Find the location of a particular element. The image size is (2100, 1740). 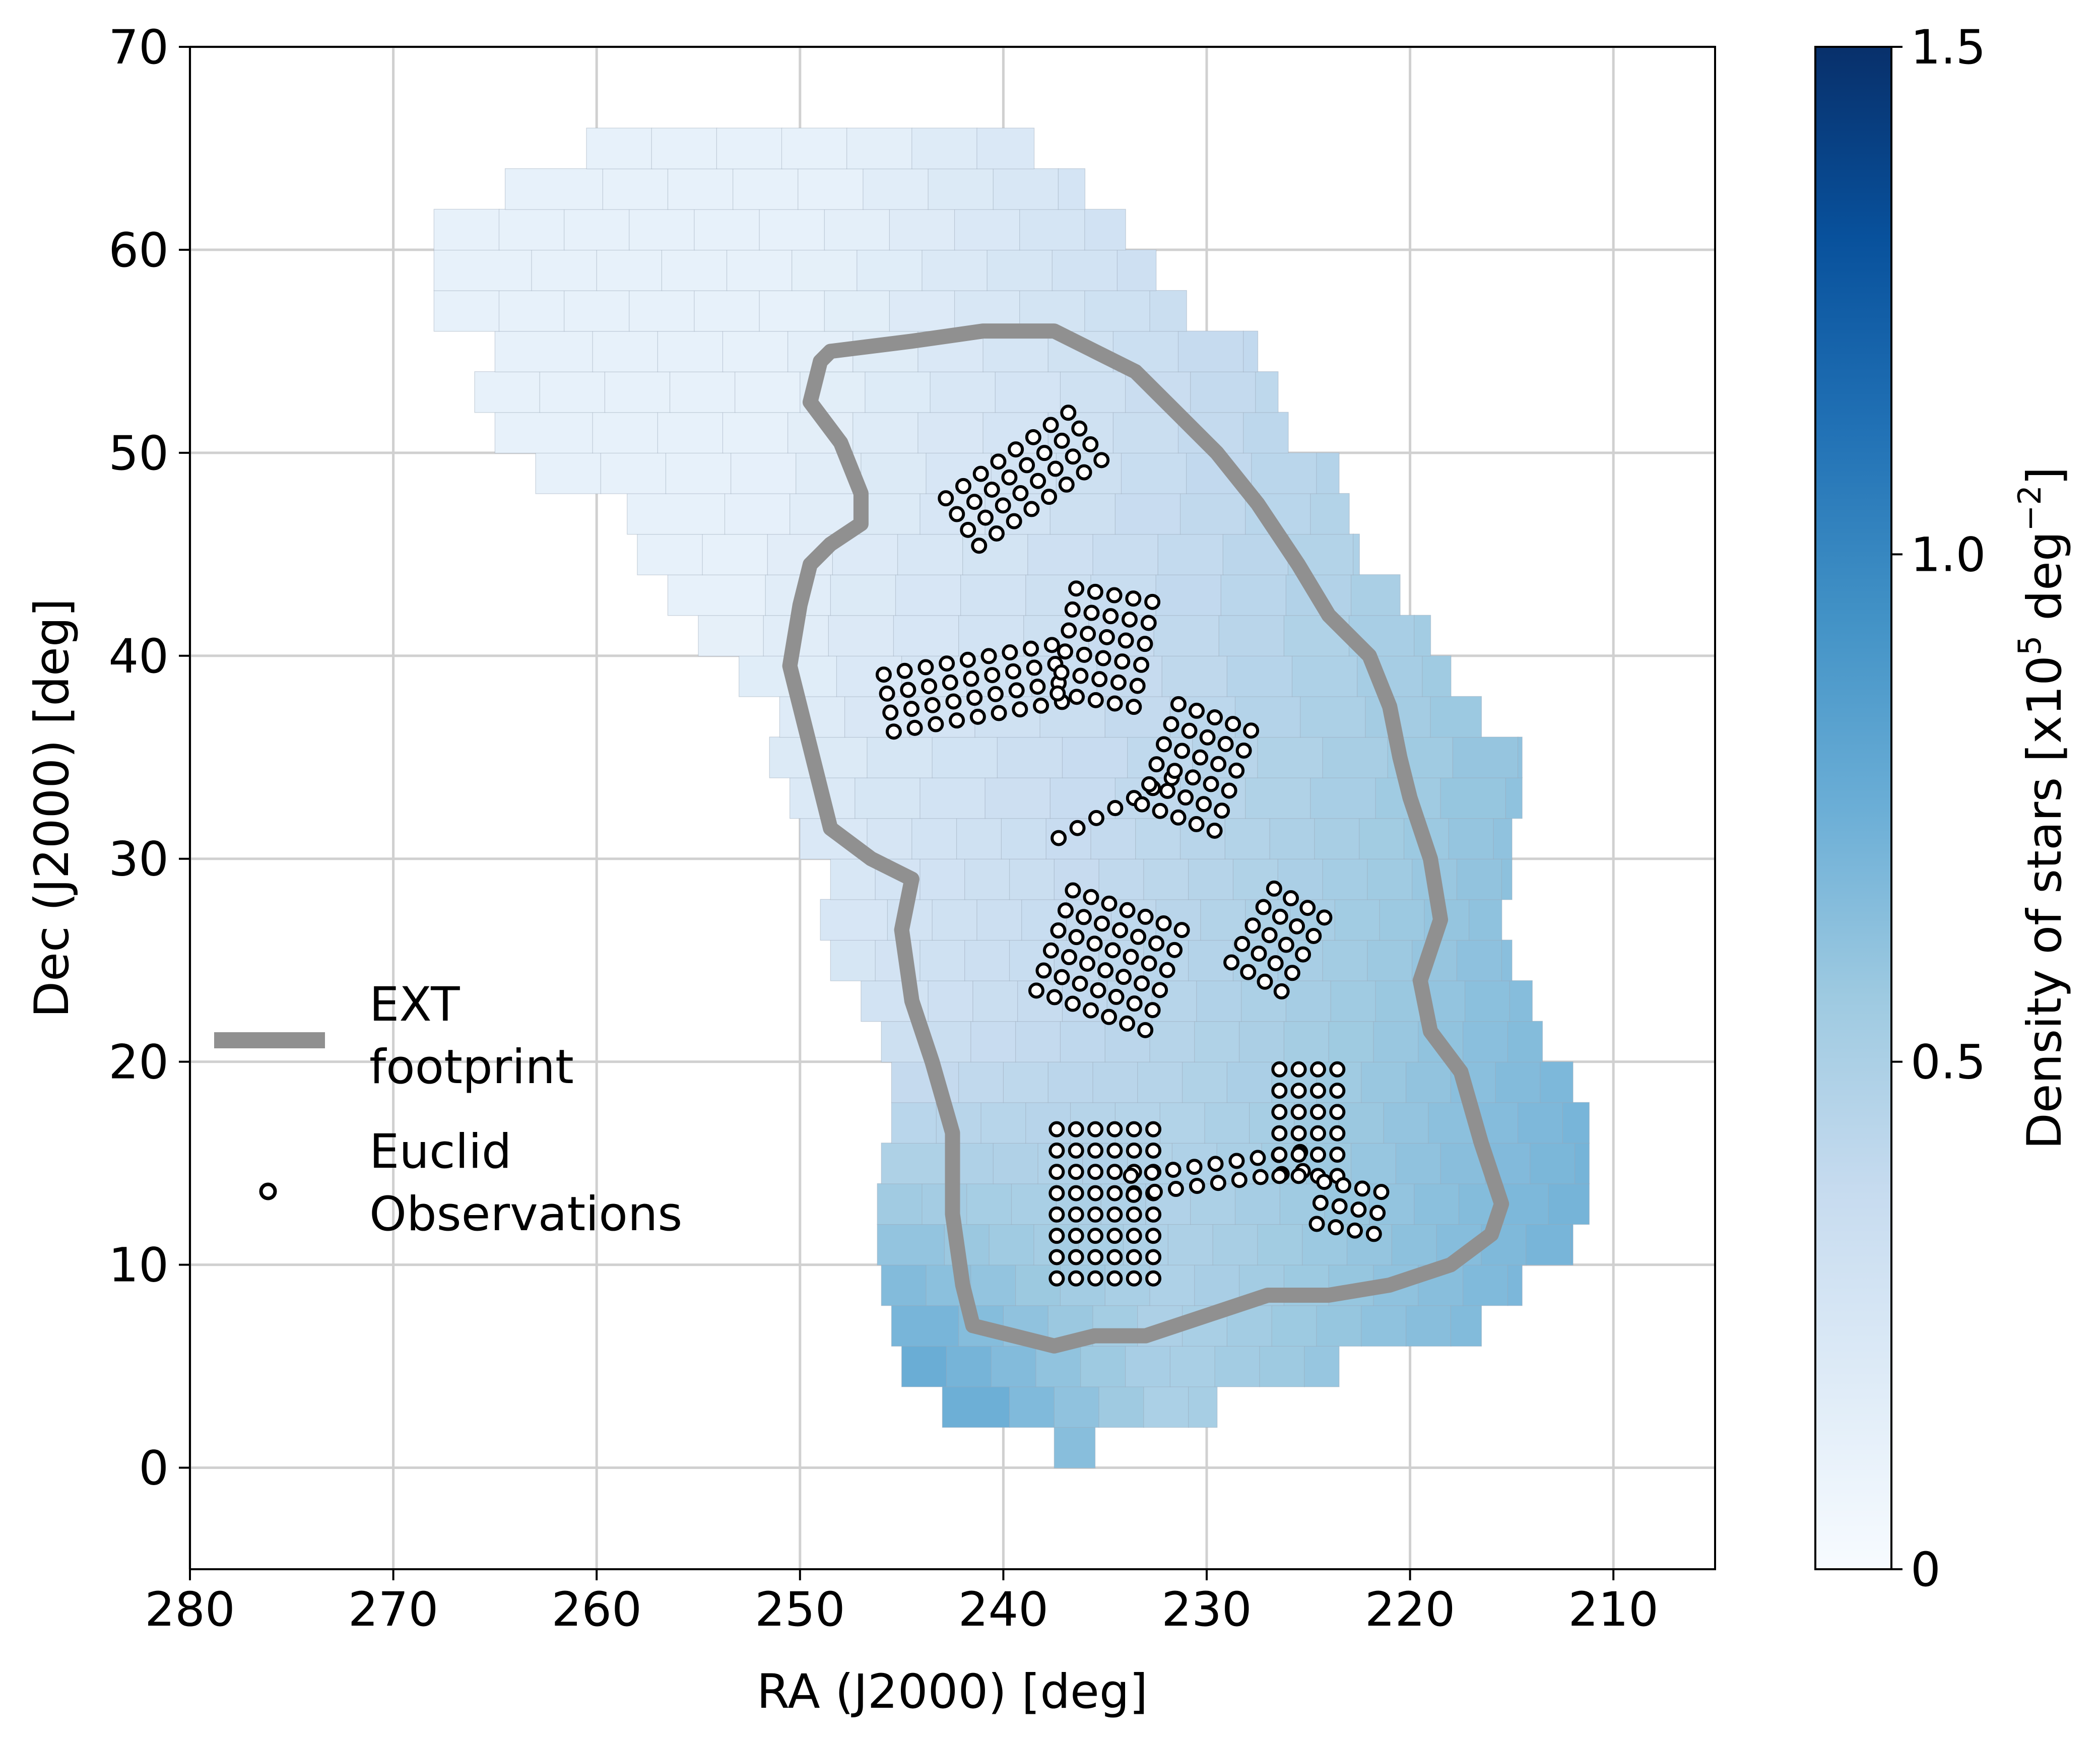

legend: EXT footprint Euclid Observations is located at coordinates (448, 1109).